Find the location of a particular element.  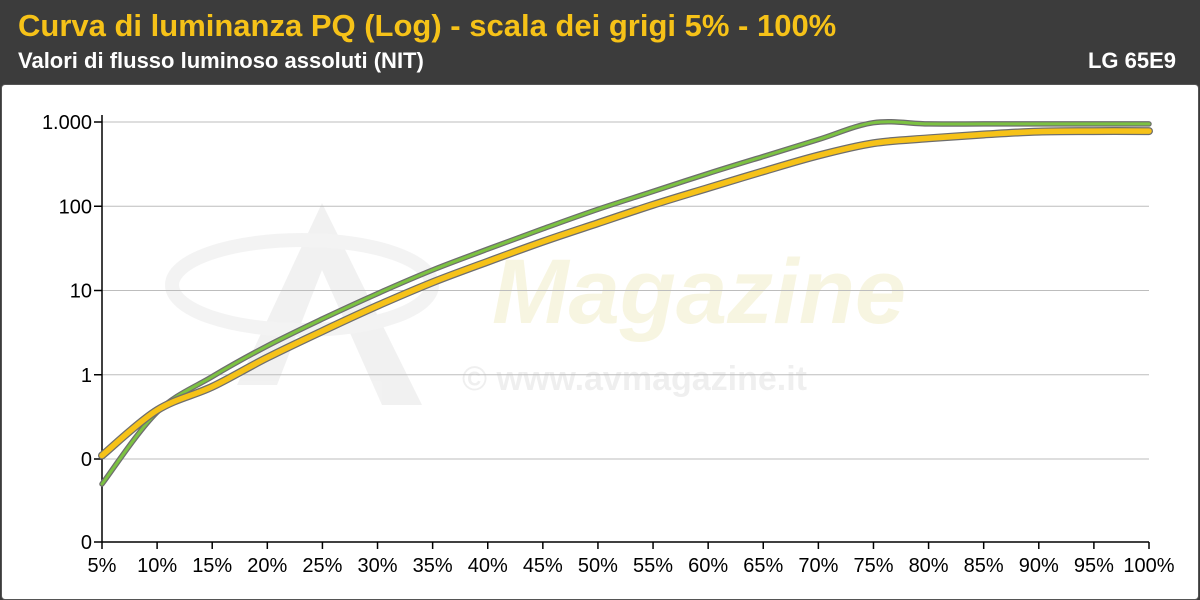

x-tick-label: 35% is located at coordinates (433, 566).